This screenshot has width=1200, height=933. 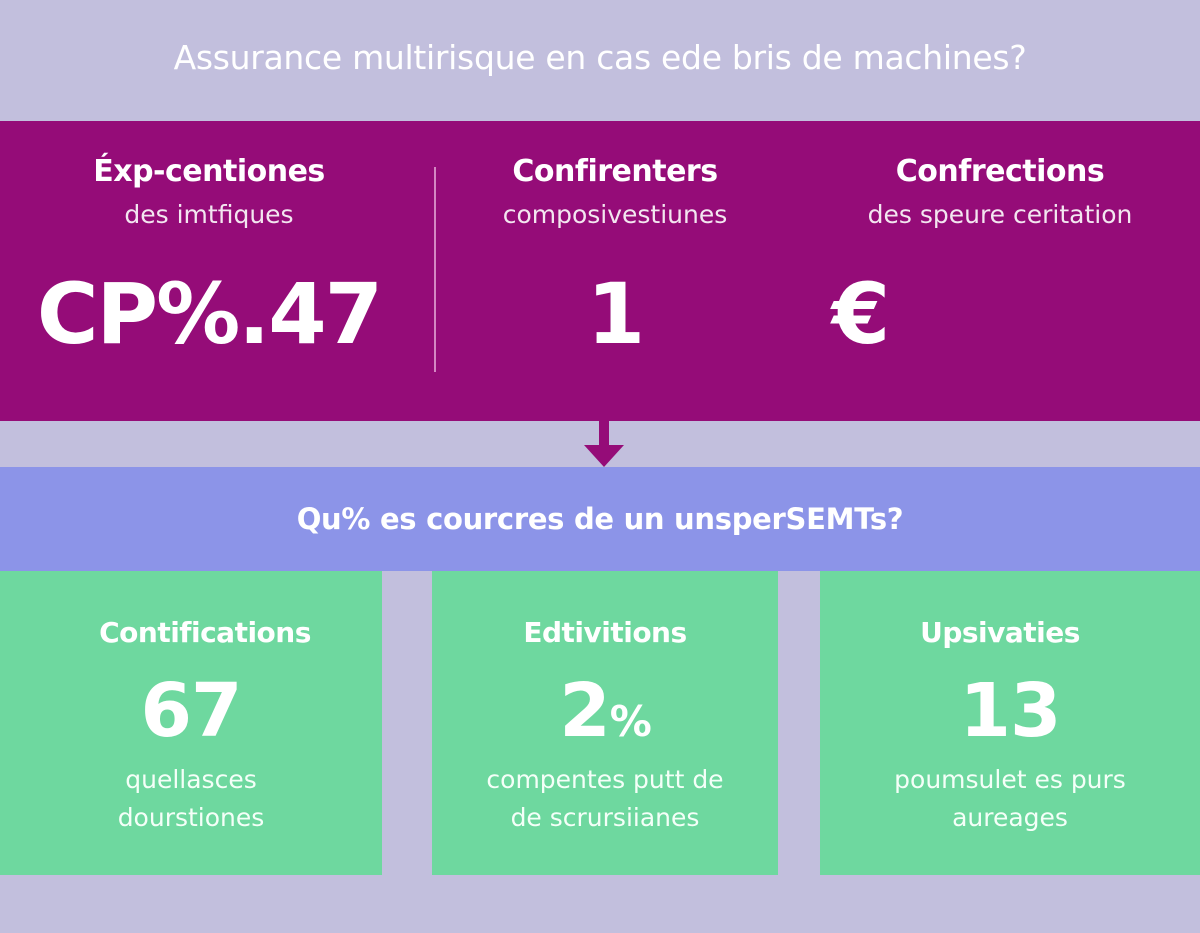 I want to click on key-figure-subheading: composivestiunes, so click(x=615, y=214).